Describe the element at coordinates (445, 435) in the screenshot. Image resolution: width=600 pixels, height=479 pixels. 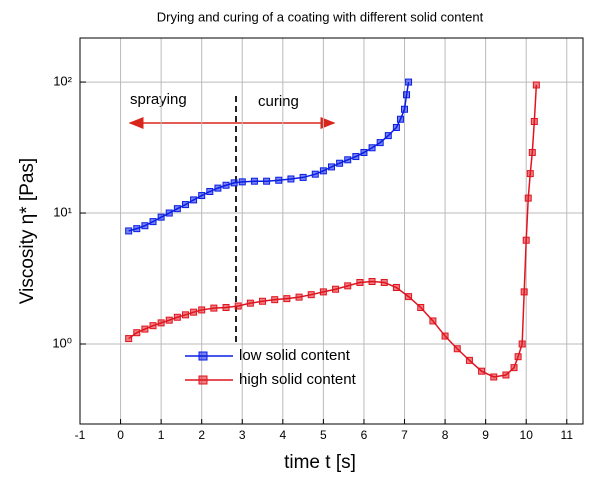
I see `x-tick-label: 8` at that location.